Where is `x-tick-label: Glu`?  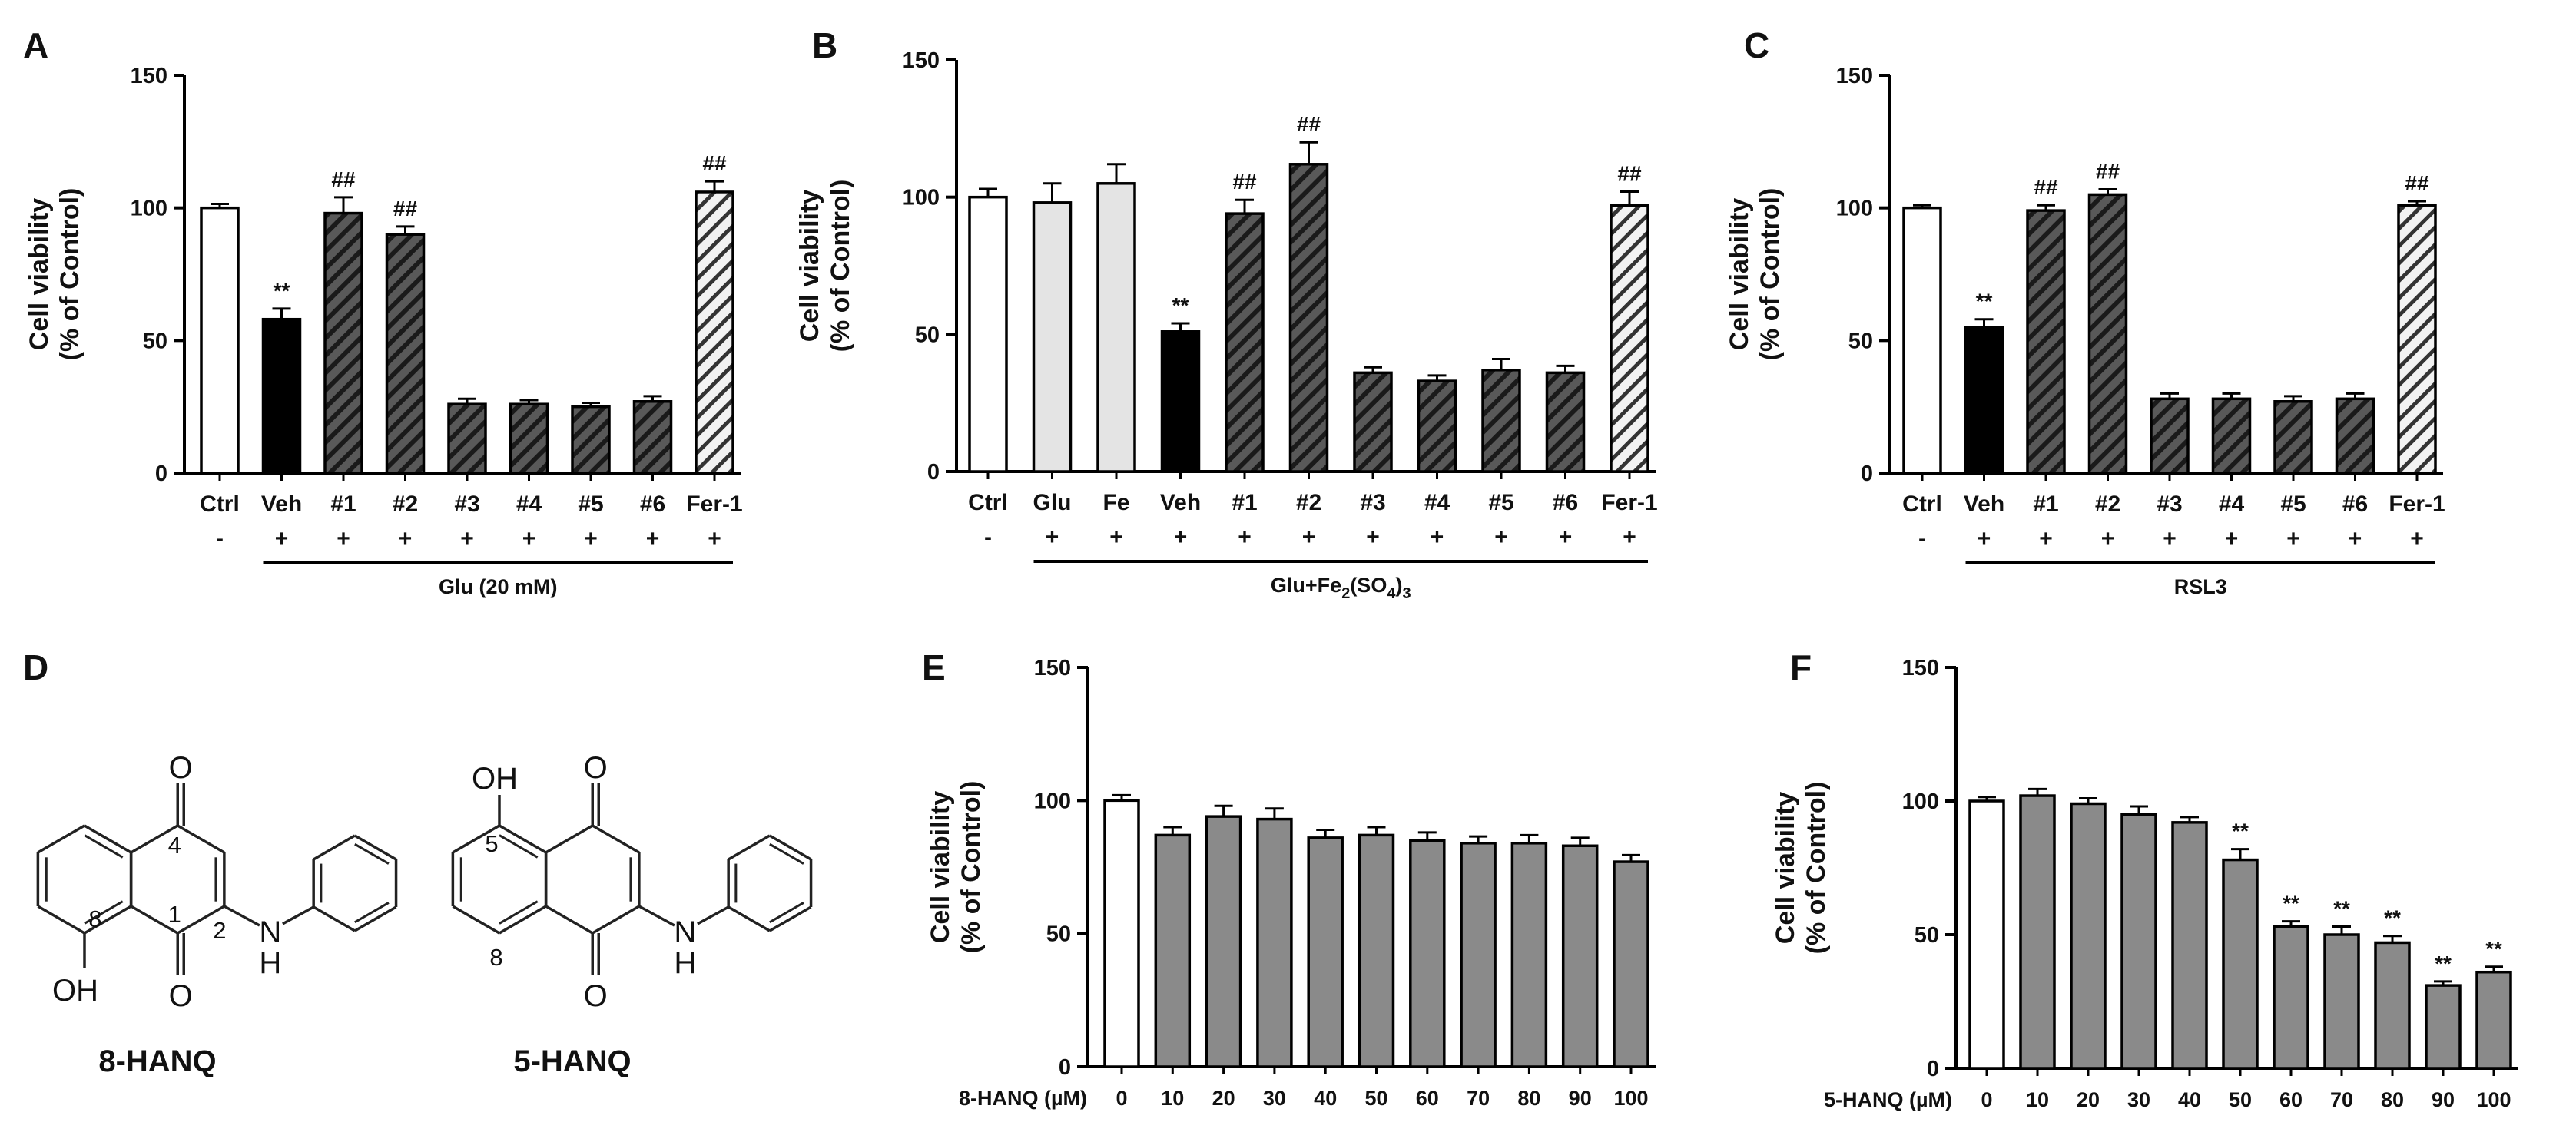 x-tick-label: Glu is located at coordinates (1052, 502).